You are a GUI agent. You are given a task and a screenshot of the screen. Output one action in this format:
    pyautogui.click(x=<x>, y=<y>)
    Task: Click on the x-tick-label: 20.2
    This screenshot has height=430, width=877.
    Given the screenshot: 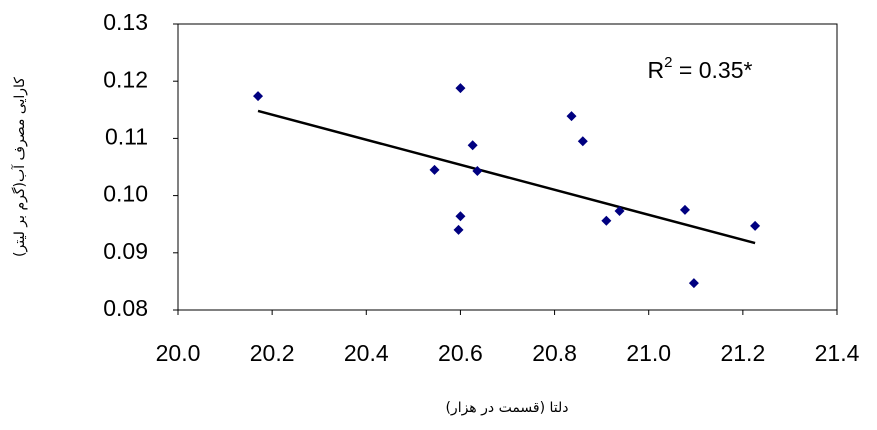 What is the action you would take?
    pyautogui.click(x=272, y=353)
    